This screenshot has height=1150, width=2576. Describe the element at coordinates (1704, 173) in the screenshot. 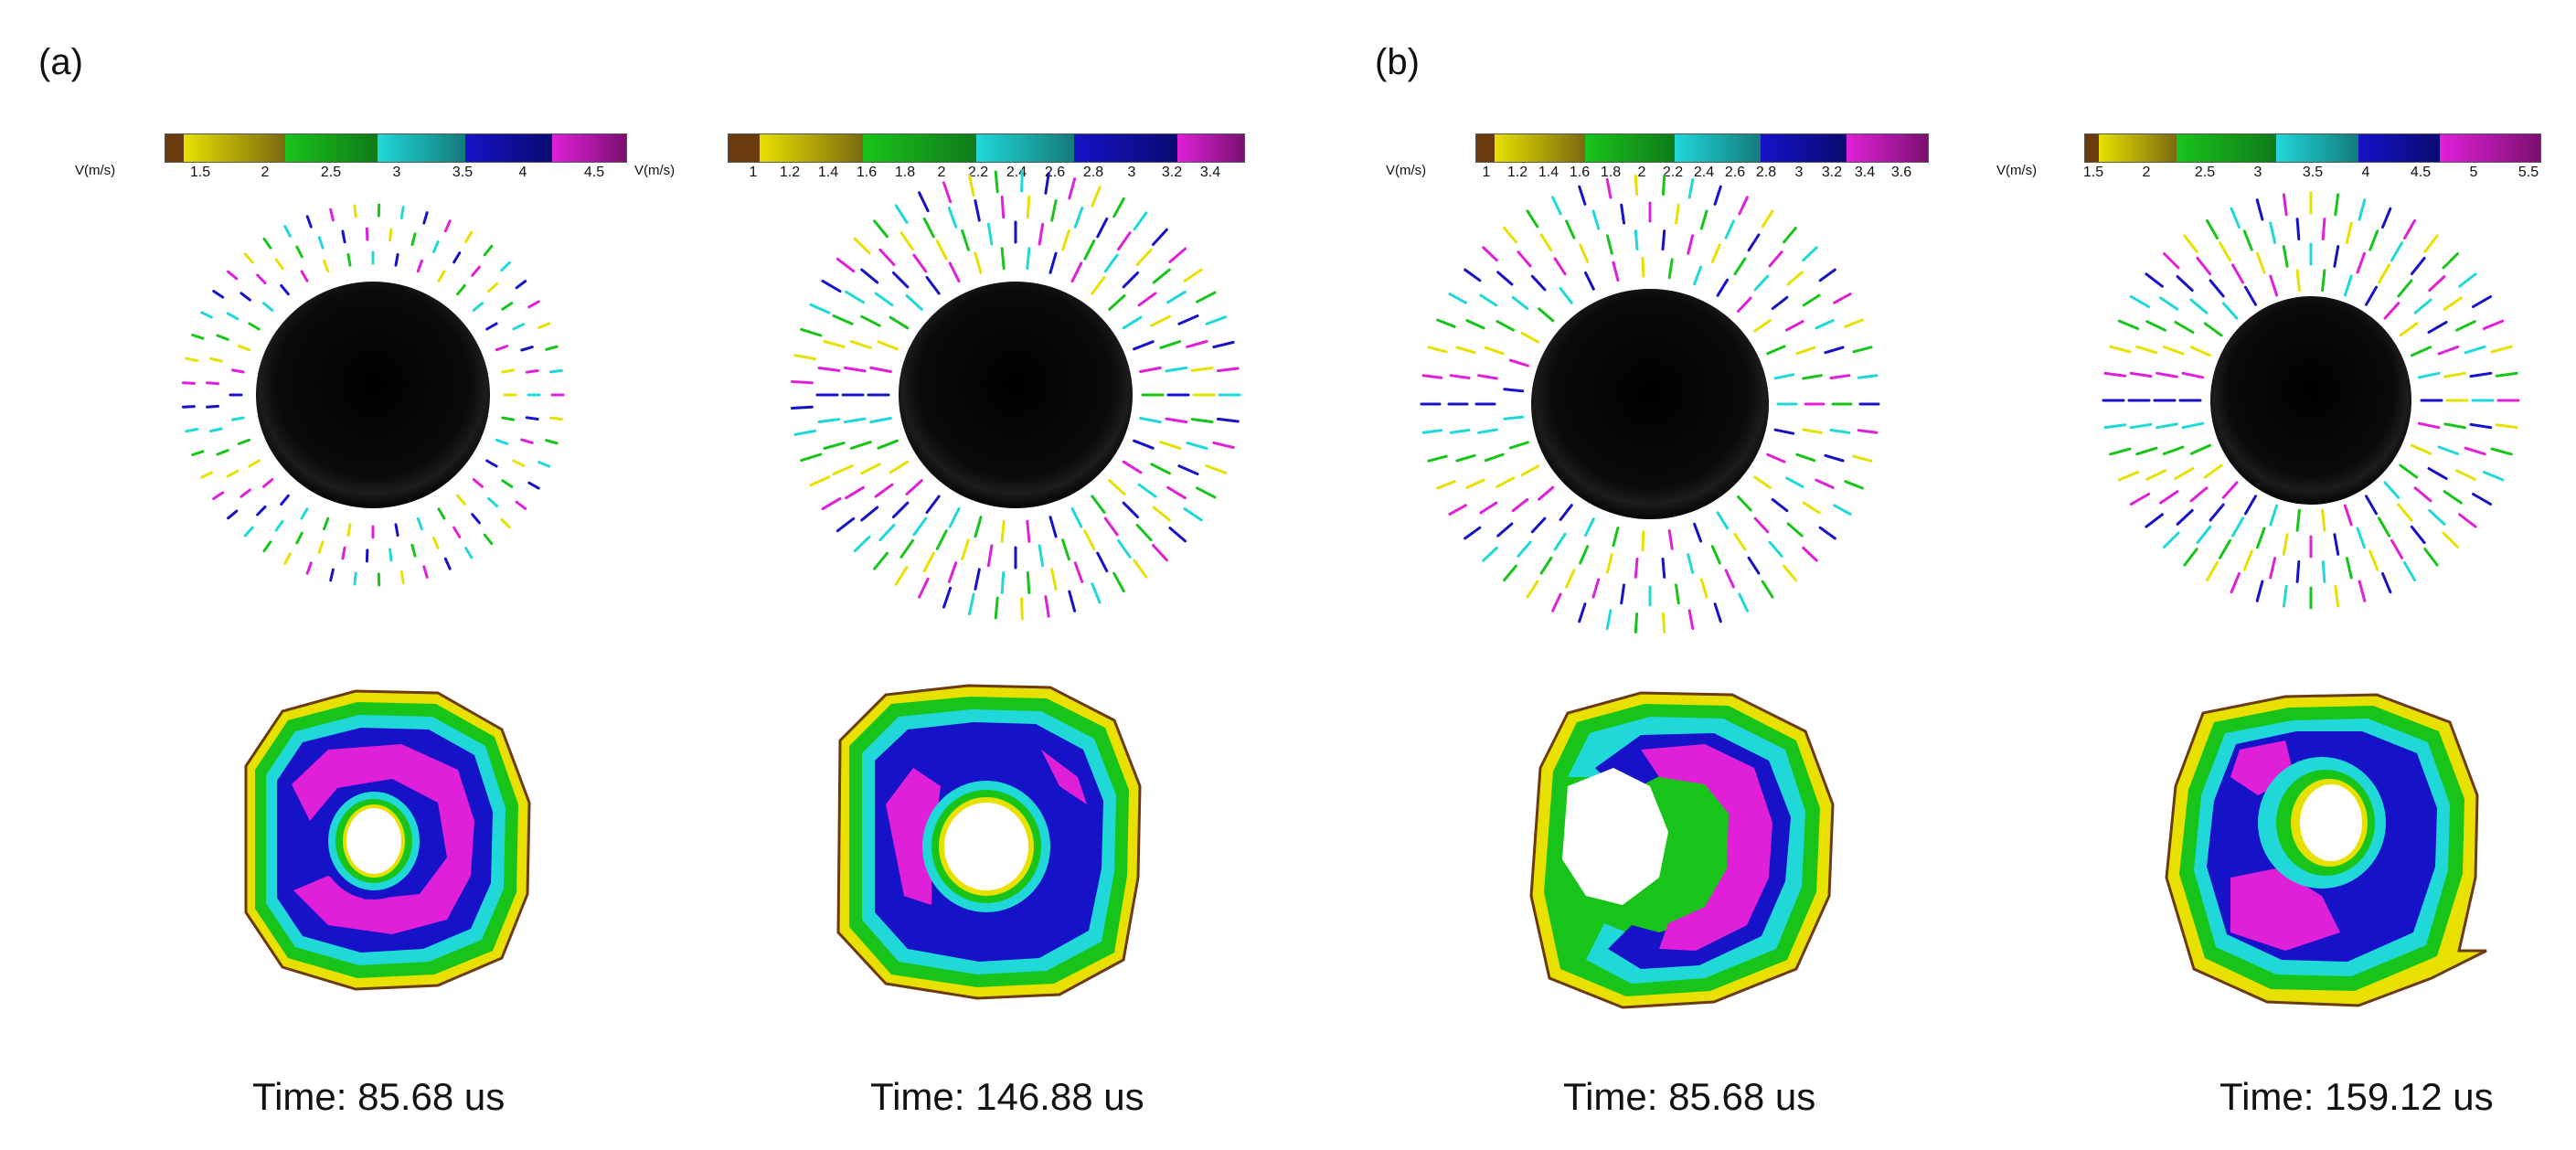

I see `colorbar-3-tick: 2.4` at that location.